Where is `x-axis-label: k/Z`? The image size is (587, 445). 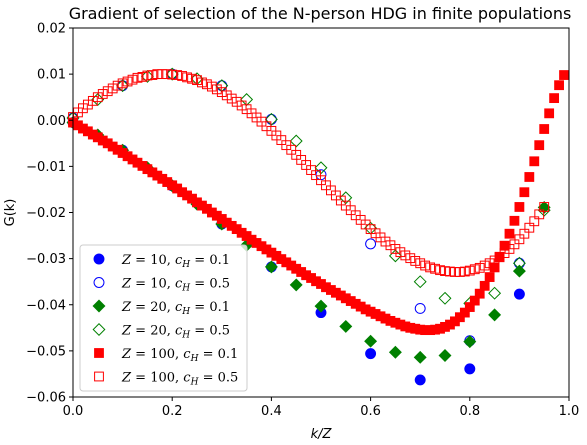 x-axis-label: k/Z is located at coordinates (322, 434).